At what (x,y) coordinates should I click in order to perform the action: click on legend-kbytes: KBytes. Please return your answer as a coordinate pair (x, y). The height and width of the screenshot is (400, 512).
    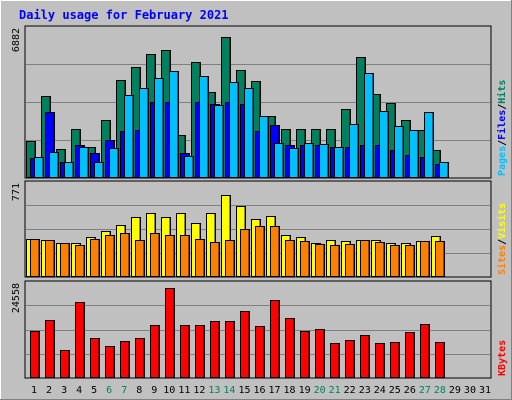
    Looking at the image, I should click on (502, 358).